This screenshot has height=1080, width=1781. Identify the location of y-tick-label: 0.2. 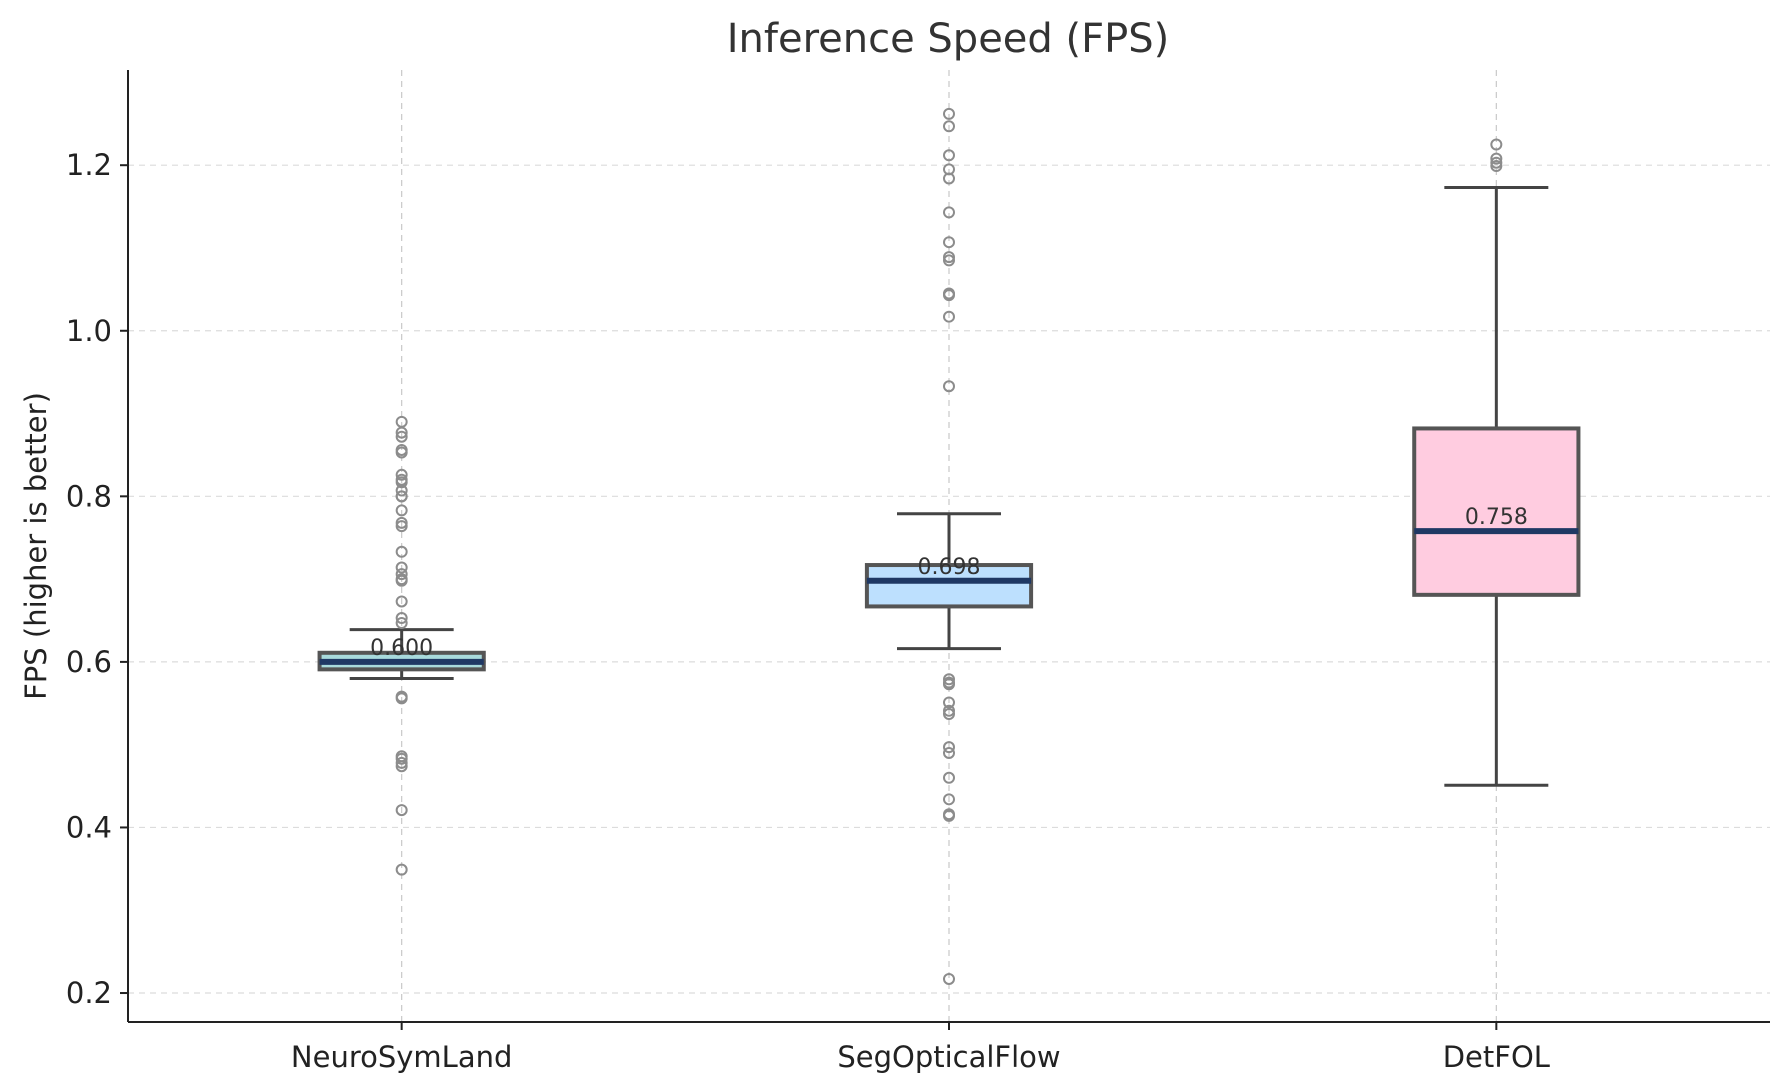
(89, 993).